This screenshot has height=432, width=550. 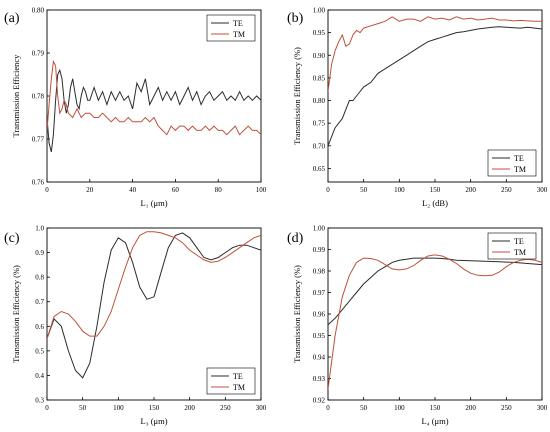 What do you see at coordinates (39, 401) in the screenshot?
I see `y-tick-label: 0.3` at bounding box center [39, 401].